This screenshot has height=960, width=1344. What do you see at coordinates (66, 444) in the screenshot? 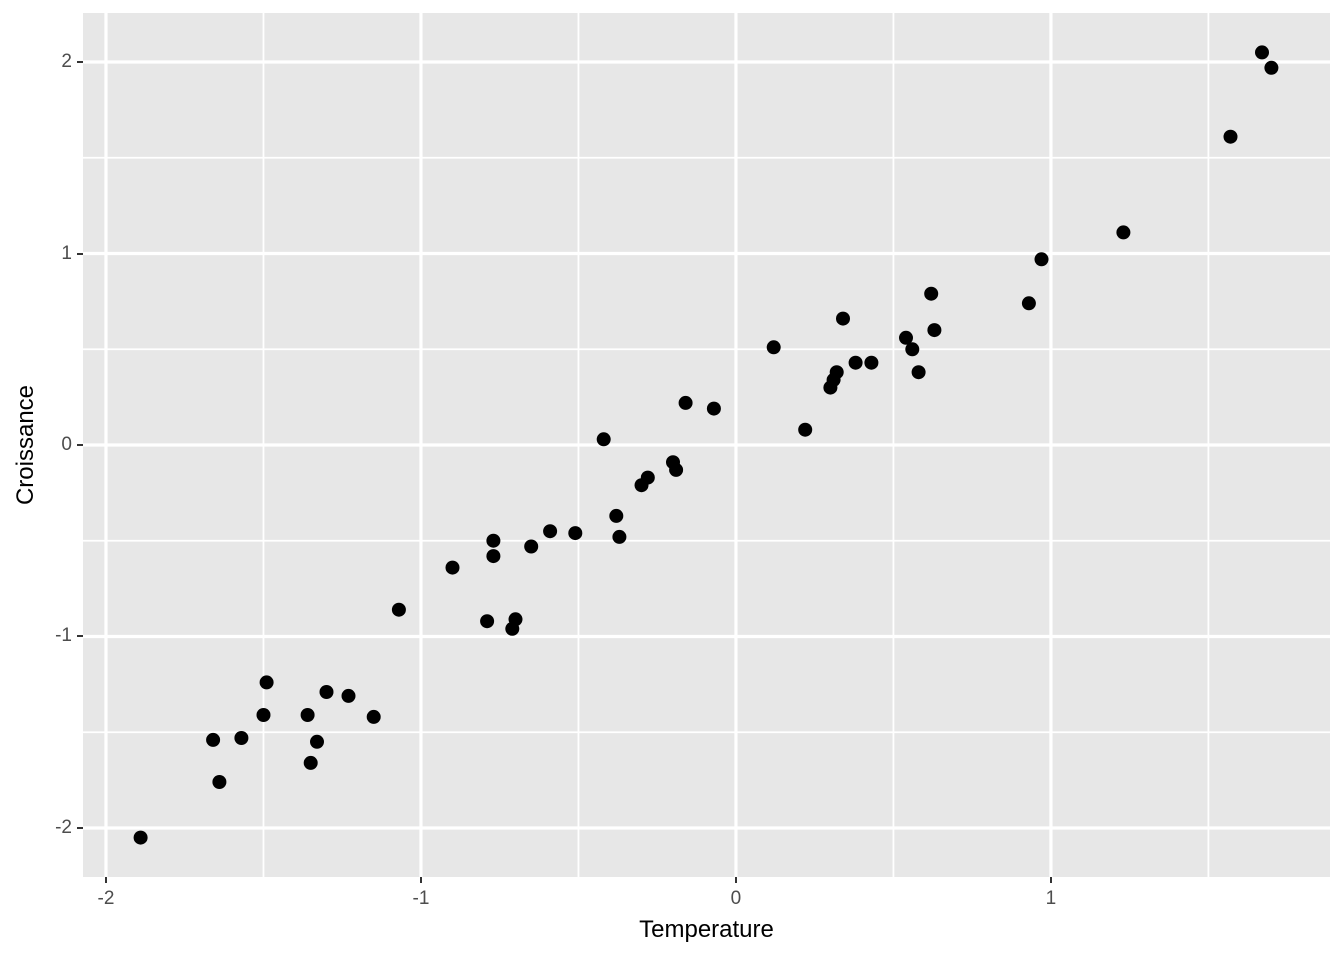
I see `y-tick-label: 0` at bounding box center [66, 444].